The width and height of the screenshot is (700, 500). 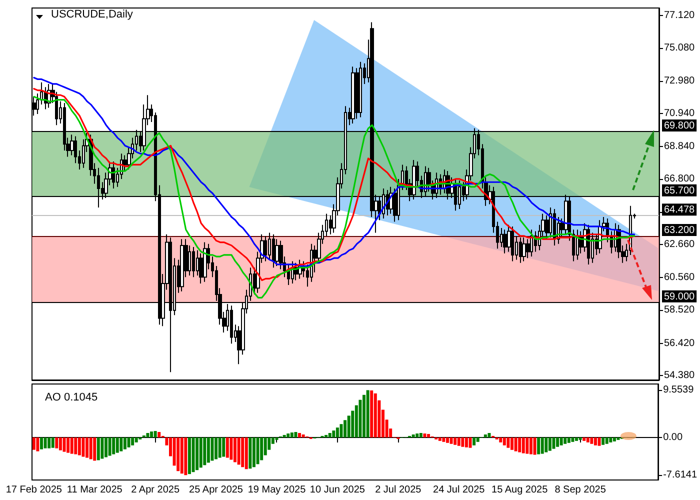 I want to click on x-tick-label: 10 Jun 2025, so click(x=338, y=490).